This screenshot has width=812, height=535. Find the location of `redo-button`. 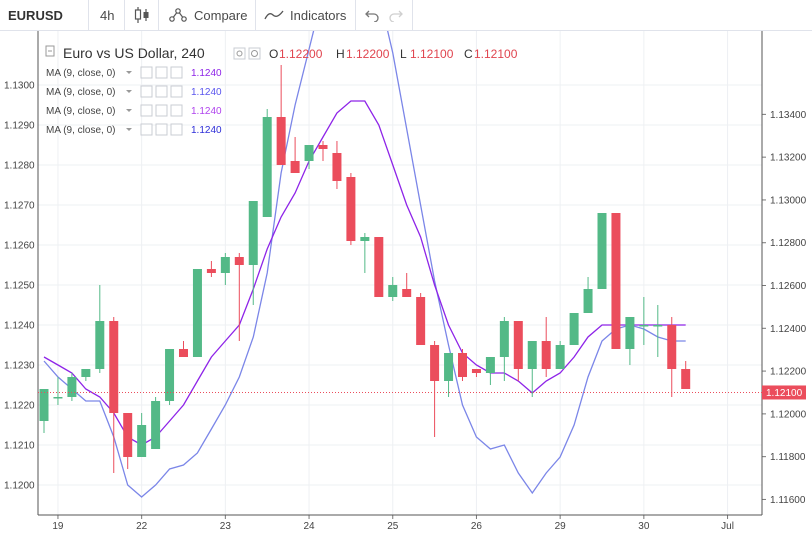

redo-button is located at coordinates (396, 15).